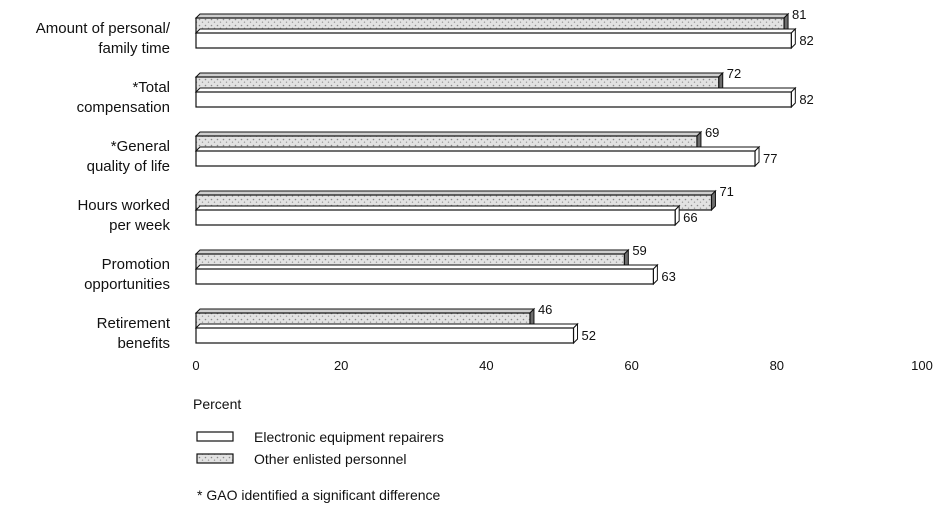 Image resolution: width=949 pixels, height=508 pixels. I want to click on x-axis: 0 20 40 60 80 100, so click(562, 365).